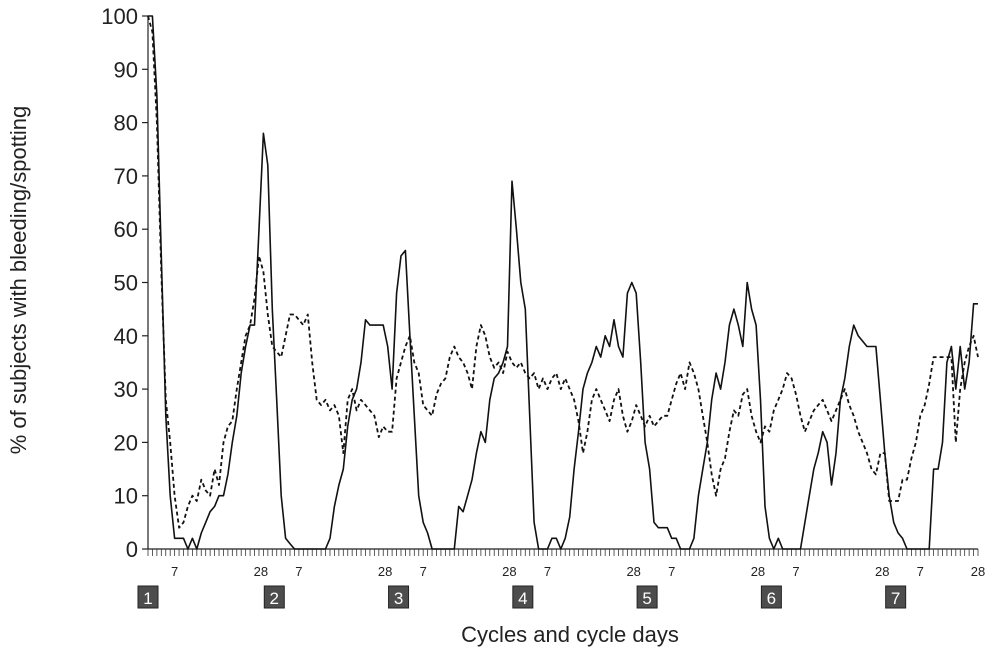 This screenshot has width=989, height=653. Describe the element at coordinates (126, 336) in the screenshot. I see `y-tick-label: 40` at that location.